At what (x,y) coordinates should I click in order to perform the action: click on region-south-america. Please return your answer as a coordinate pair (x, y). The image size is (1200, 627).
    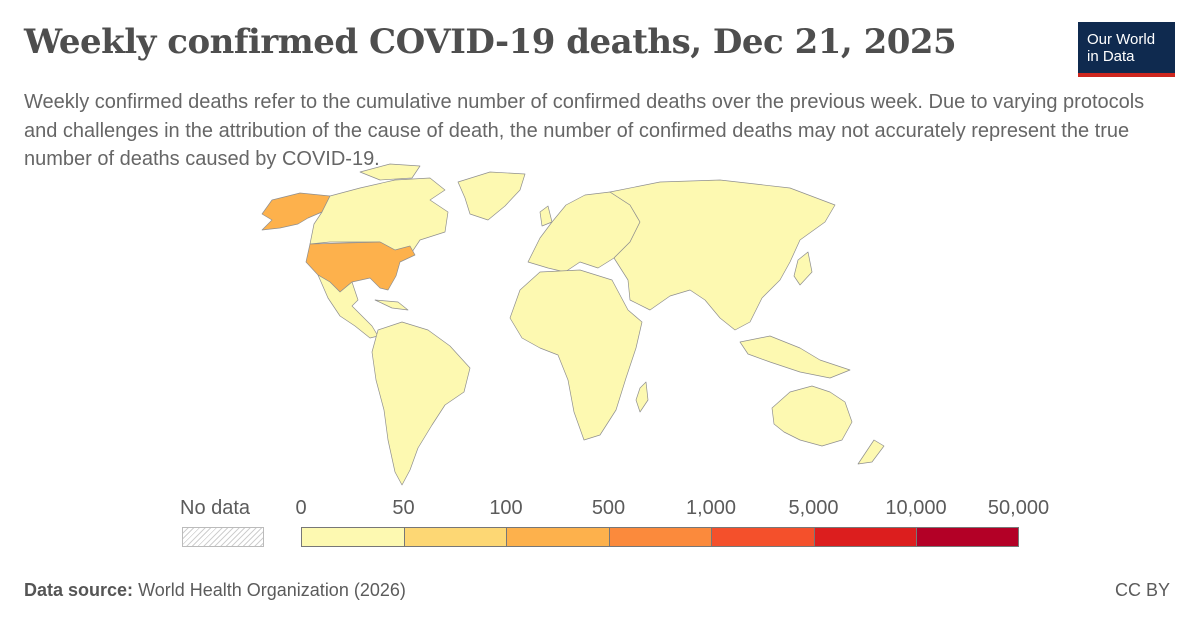
    Looking at the image, I should click on (421, 403).